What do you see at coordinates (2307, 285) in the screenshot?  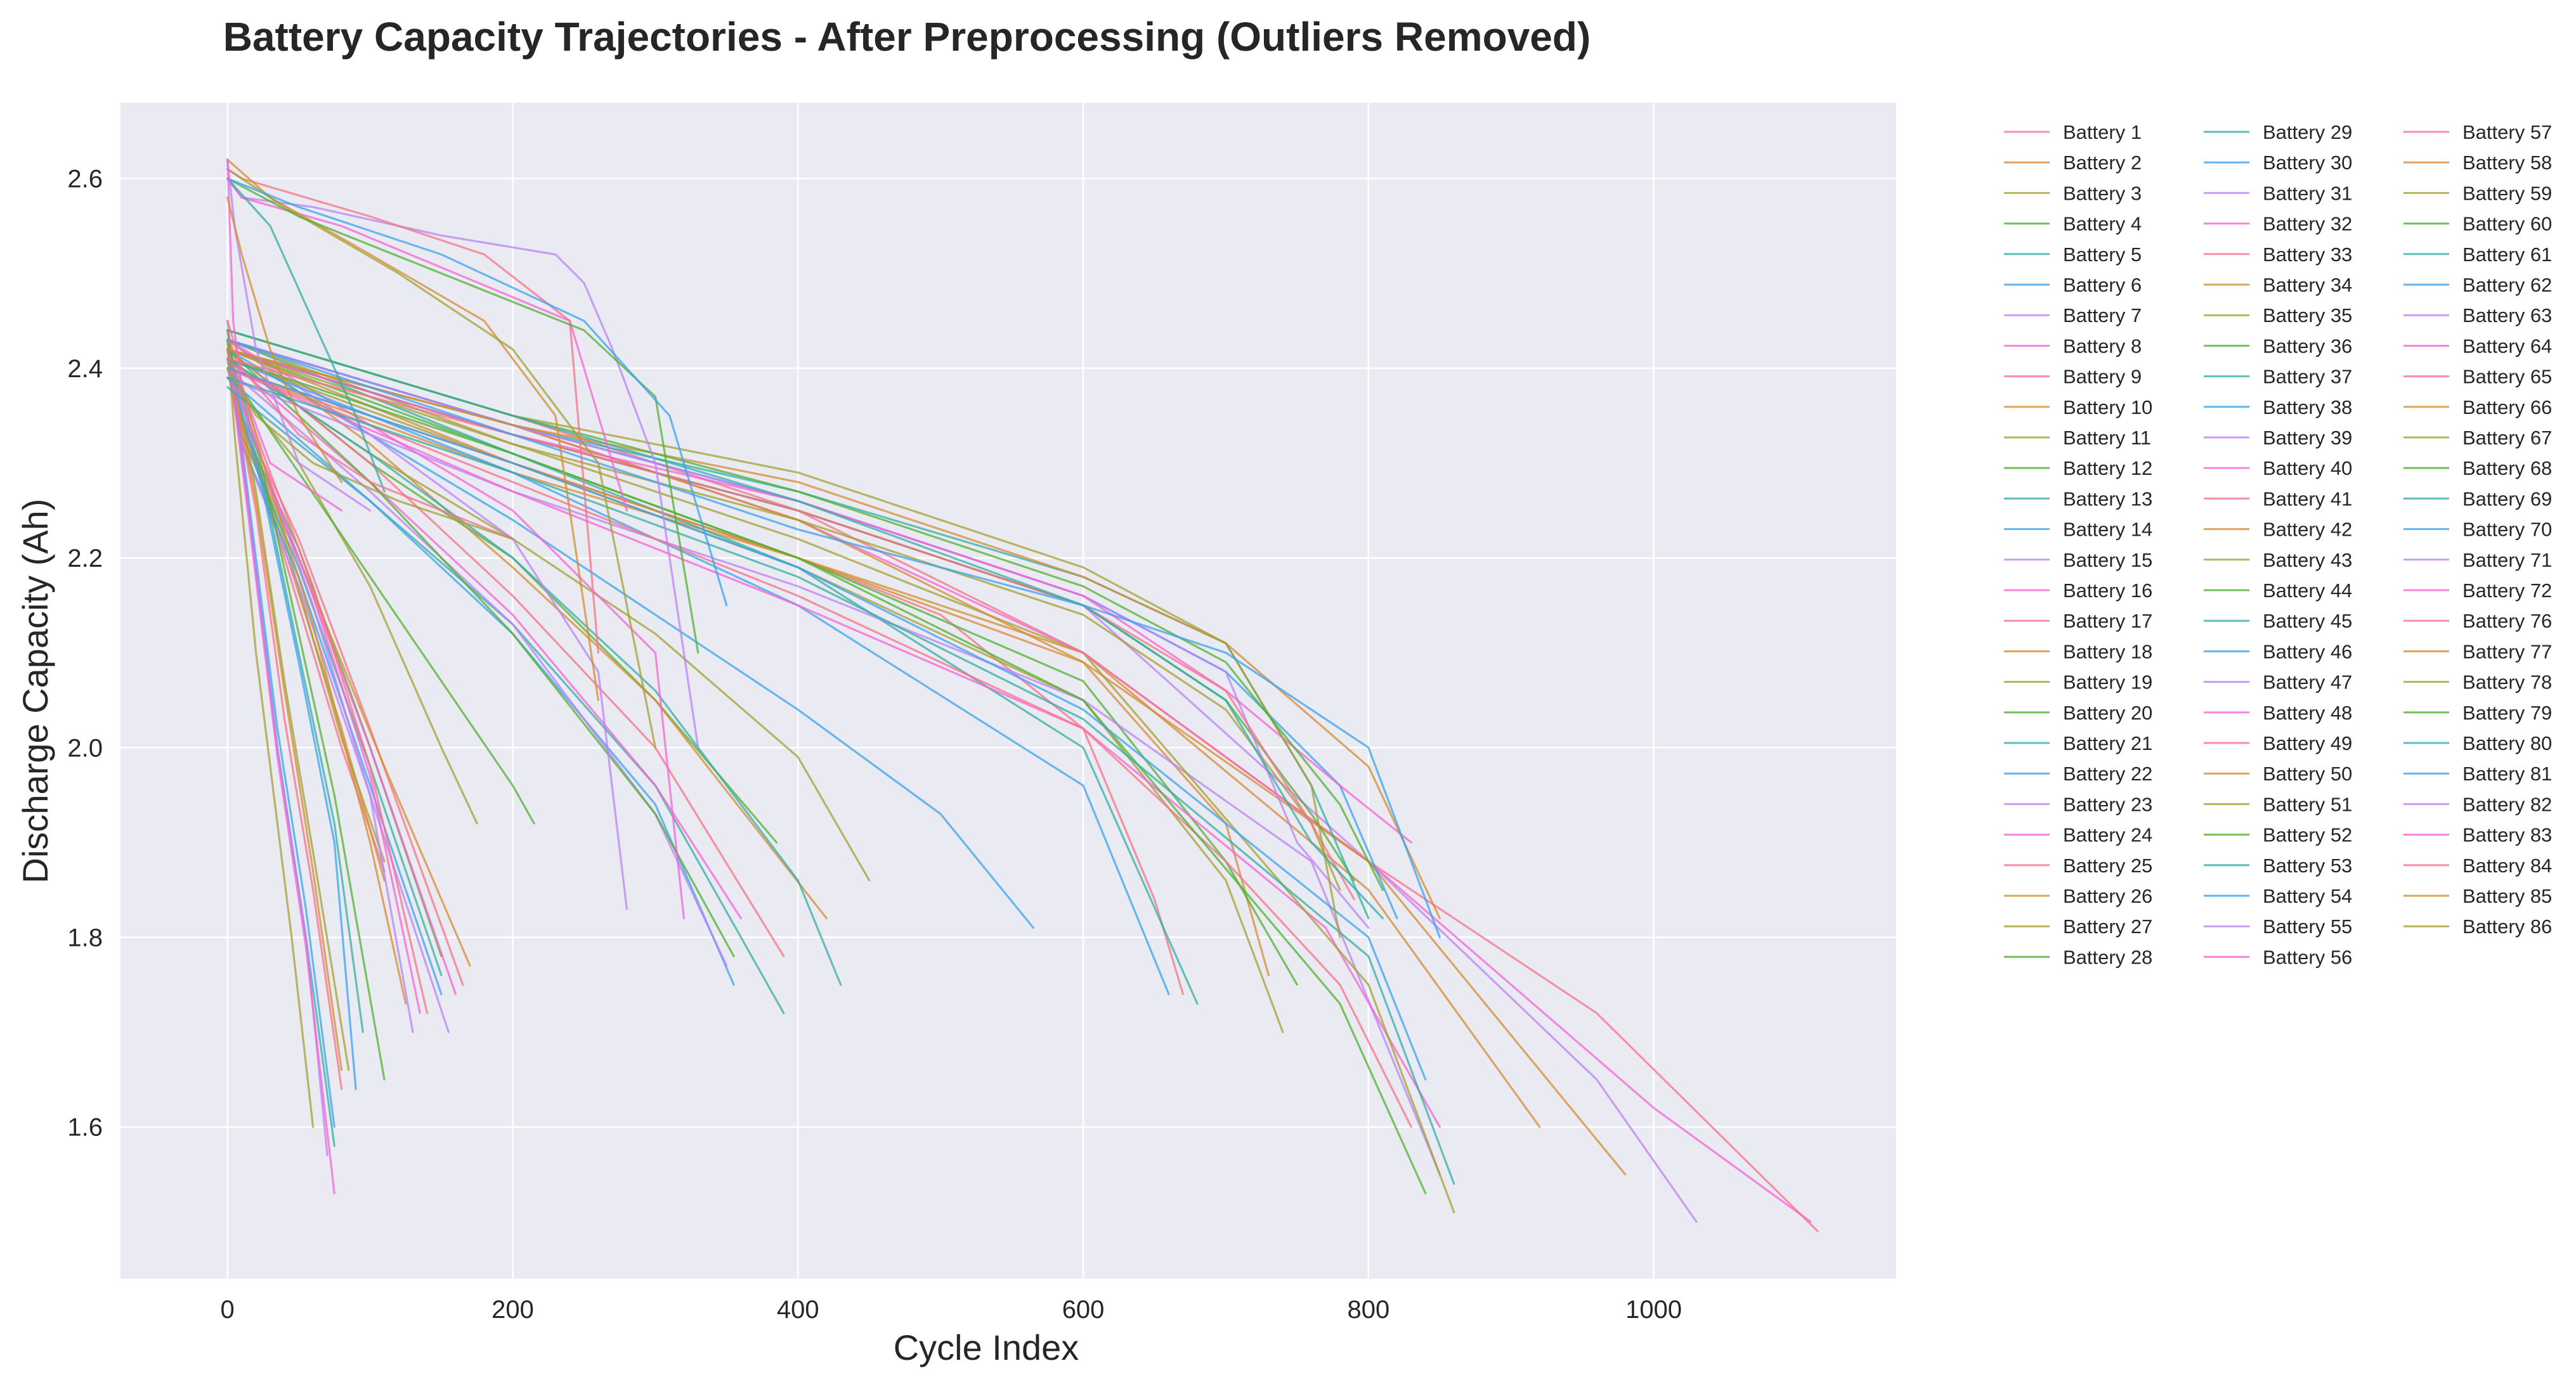 I see `legend-label: Battery 34` at bounding box center [2307, 285].